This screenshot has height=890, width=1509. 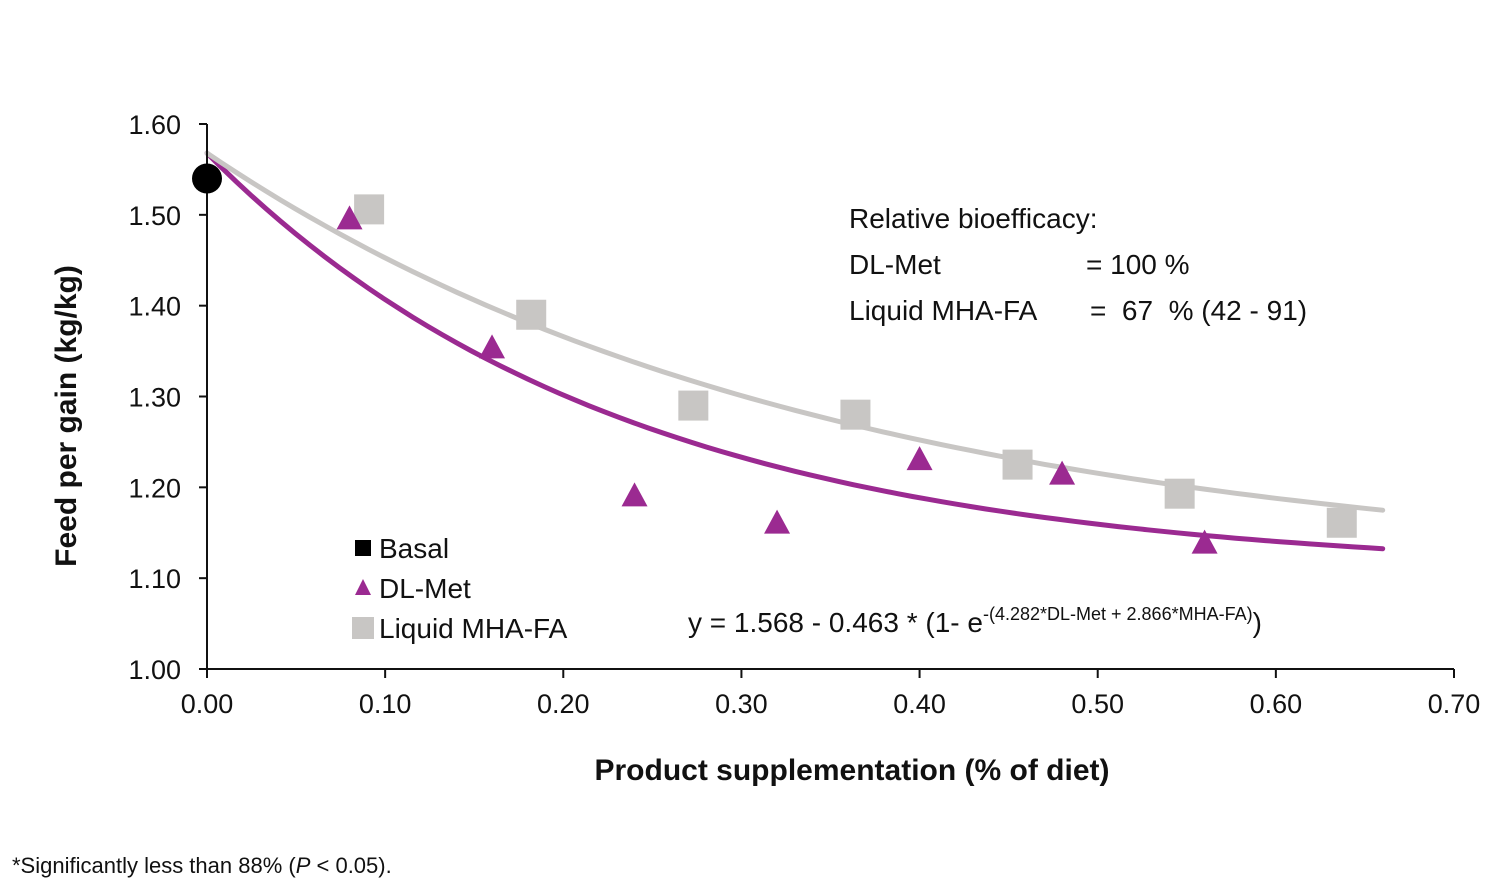 I want to click on x-tick-label: 0.60, so click(x=1276, y=704).